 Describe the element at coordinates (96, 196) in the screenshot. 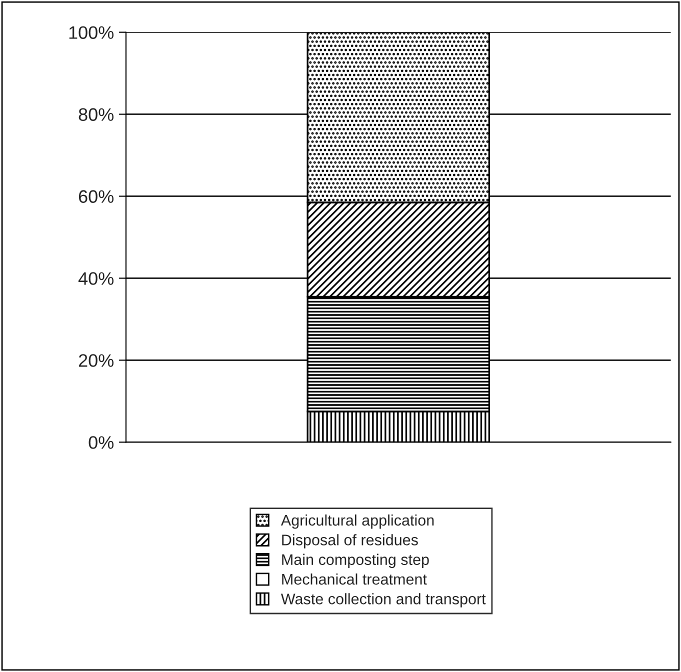

I see `y-tick-label: 60%` at that location.